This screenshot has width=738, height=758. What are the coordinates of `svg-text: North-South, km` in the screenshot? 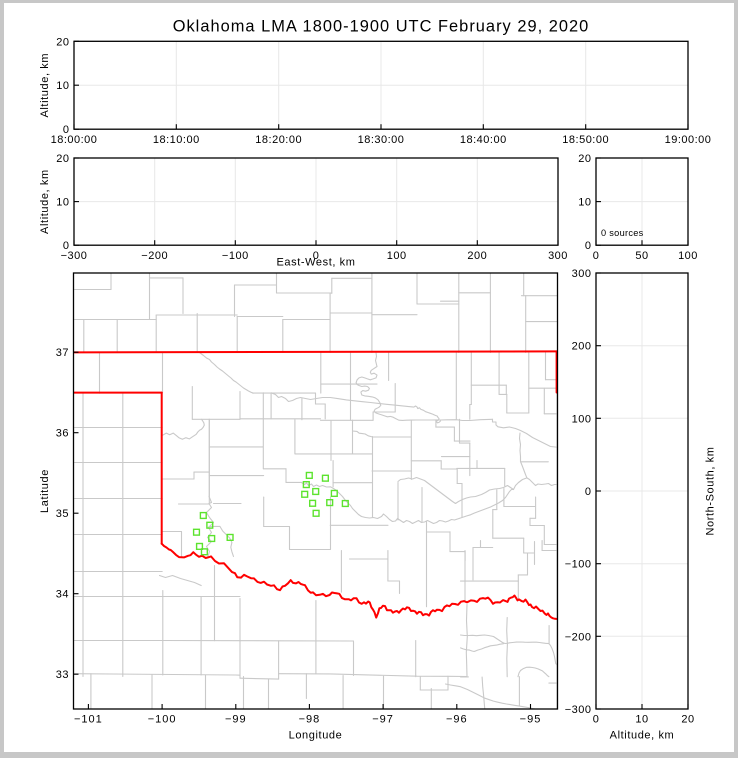 It's located at (710, 490).